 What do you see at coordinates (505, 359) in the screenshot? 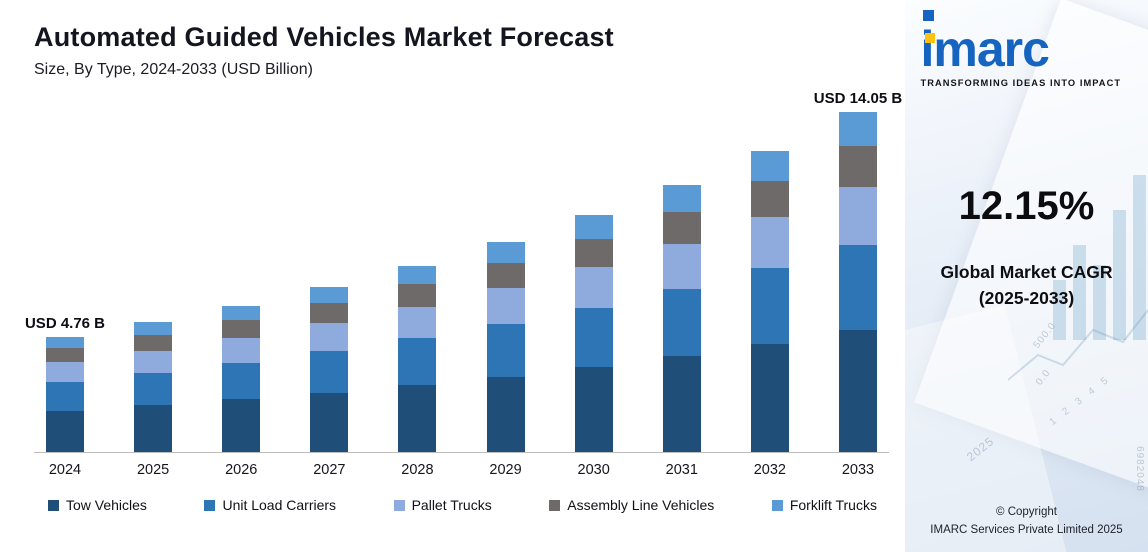
I see `bar-2029: 2029` at bounding box center [505, 359].